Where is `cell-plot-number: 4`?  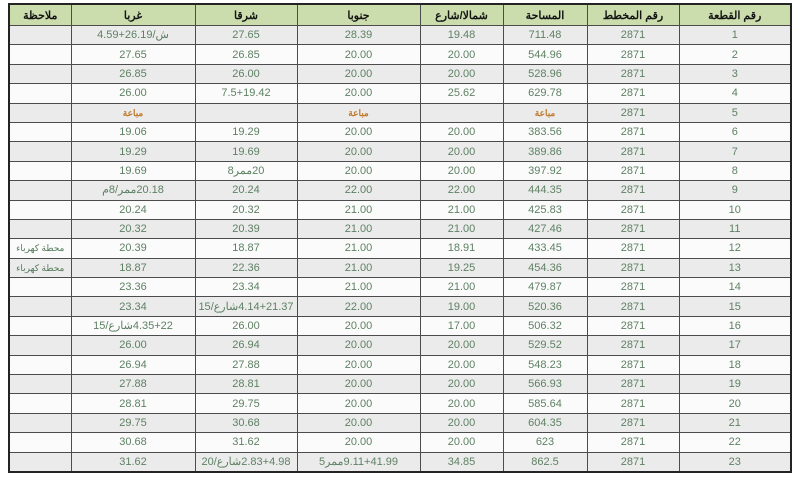
cell-plot-number: 4 is located at coordinates (735, 93).